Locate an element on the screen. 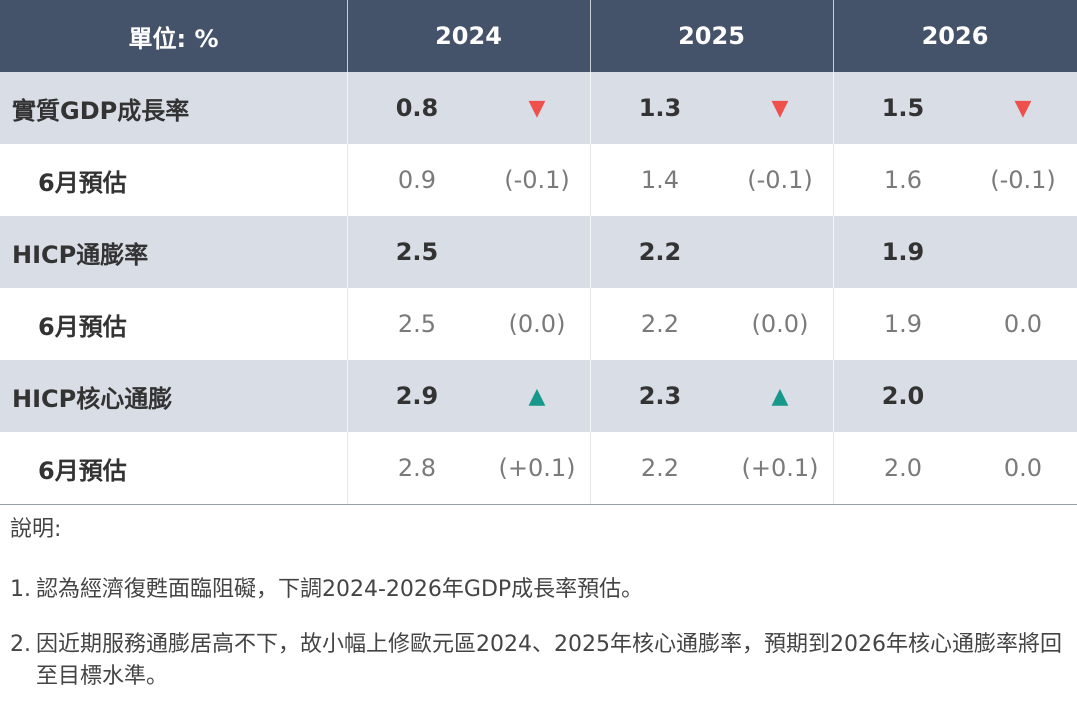 Image resolution: width=1077 pixels, height=718 pixels. header-cell: 2025 is located at coordinates (711, 36).